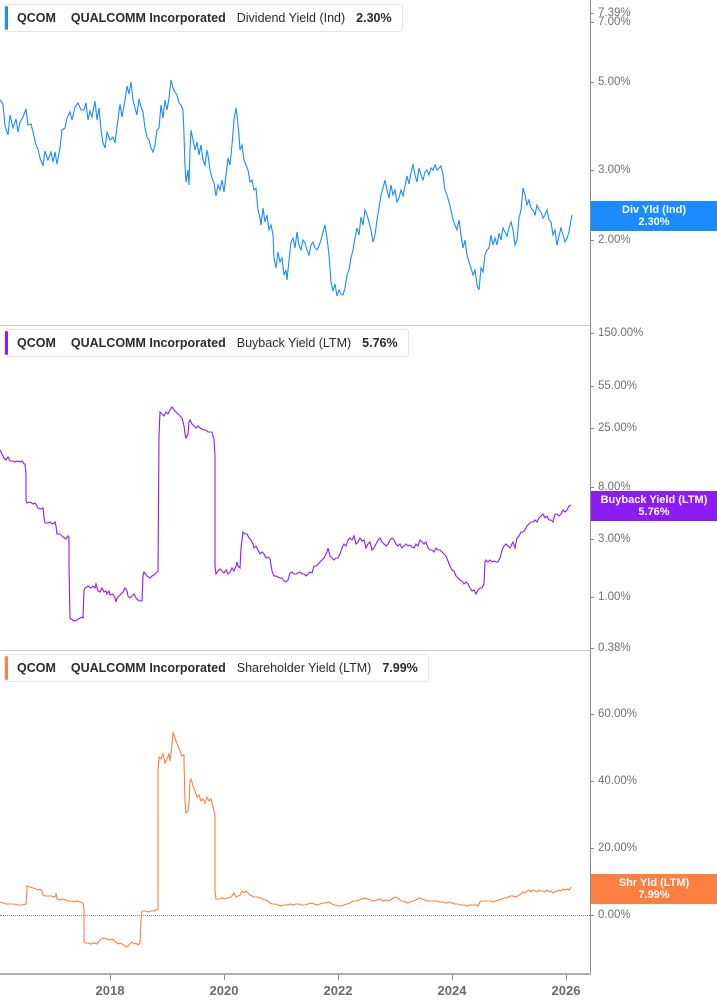  What do you see at coordinates (654, 210) in the screenshot?
I see `badge-label: Div Yld (Ind)` at bounding box center [654, 210].